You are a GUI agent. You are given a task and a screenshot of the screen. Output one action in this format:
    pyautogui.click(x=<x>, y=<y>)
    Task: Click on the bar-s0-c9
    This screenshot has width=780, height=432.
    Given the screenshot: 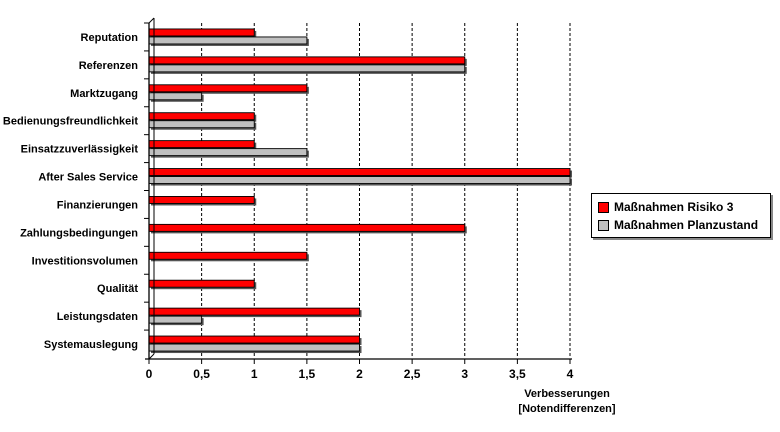 What is the action you would take?
    pyautogui.click(x=202, y=284)
    